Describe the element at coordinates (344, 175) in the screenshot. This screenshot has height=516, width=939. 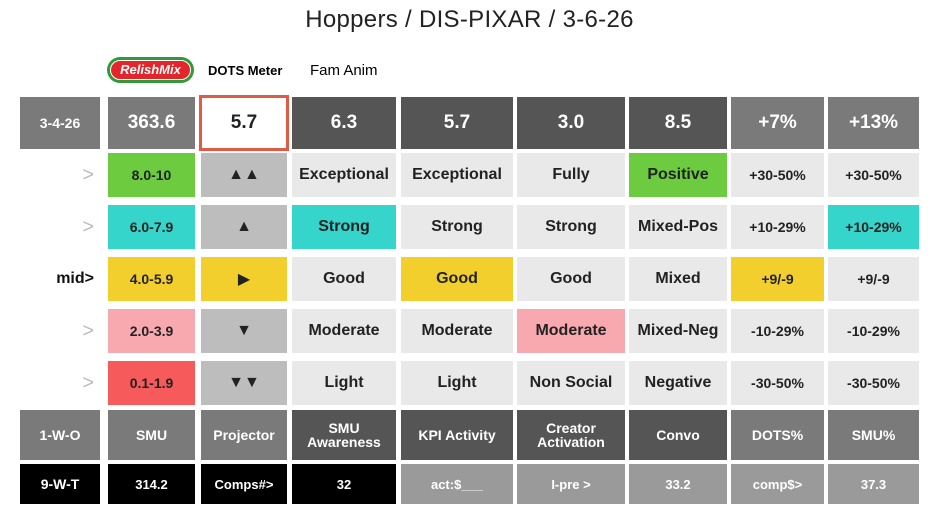
I see `awareness-cell: Exceptional` at that location.